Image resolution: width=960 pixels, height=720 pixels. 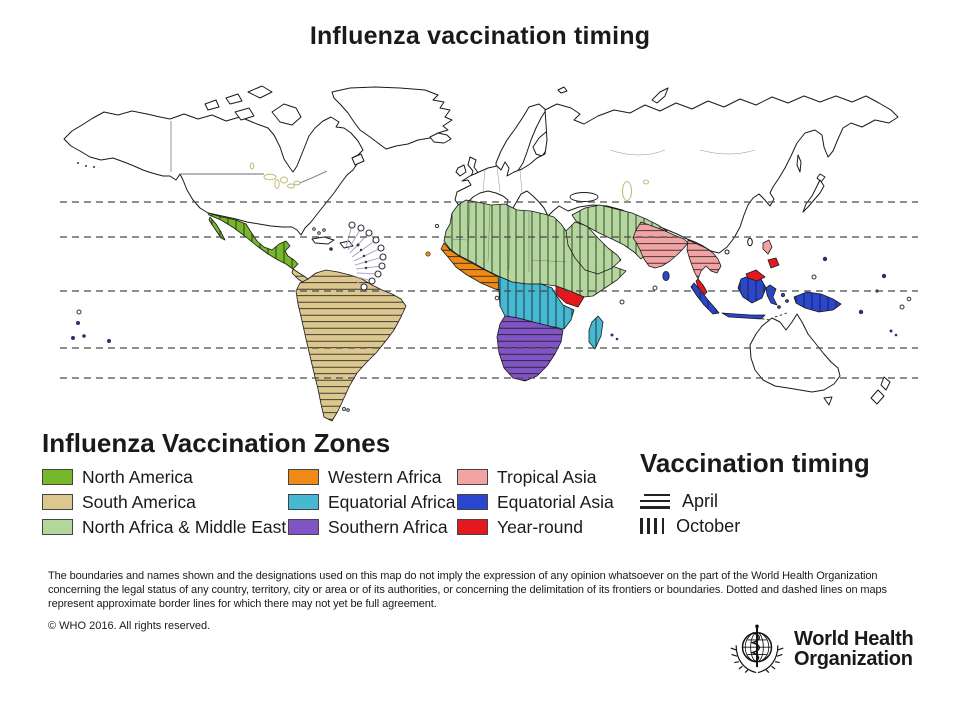 What do you see at coordinates (652, 526) in the screenshot?
I see `vertical-lines-symbol` at bounding box center [652, 526].